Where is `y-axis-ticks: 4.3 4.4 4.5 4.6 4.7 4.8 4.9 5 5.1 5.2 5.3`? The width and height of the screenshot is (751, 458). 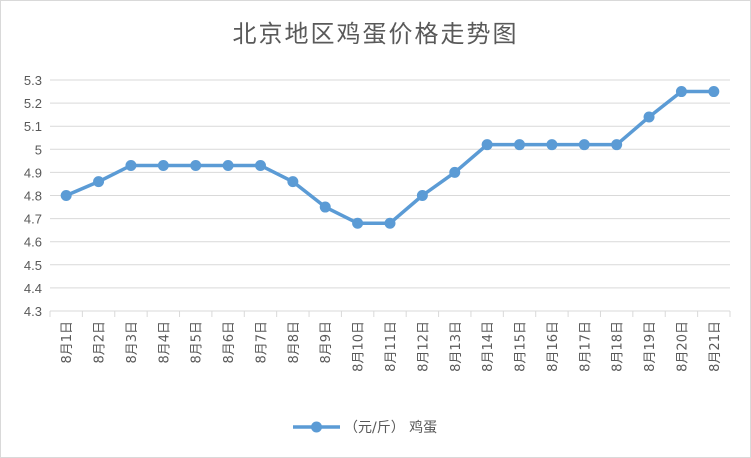
y-axis-ticks: 4.3 4.4 4.5 4.6 4.7 4.8 4.9 5 5.1 5.2 5.3 is located at coordinates (33, 196).